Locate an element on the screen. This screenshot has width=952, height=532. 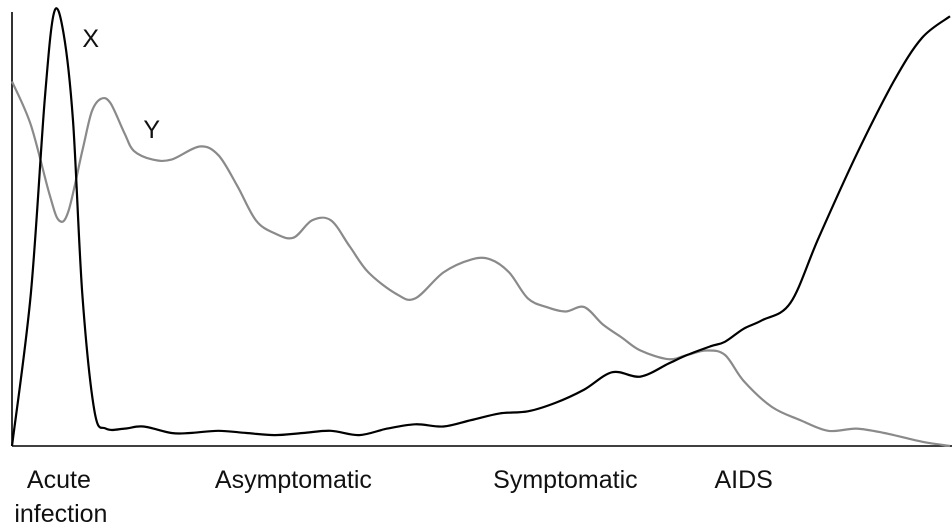
series-y-label: Y is located at coordinates (151, 130).